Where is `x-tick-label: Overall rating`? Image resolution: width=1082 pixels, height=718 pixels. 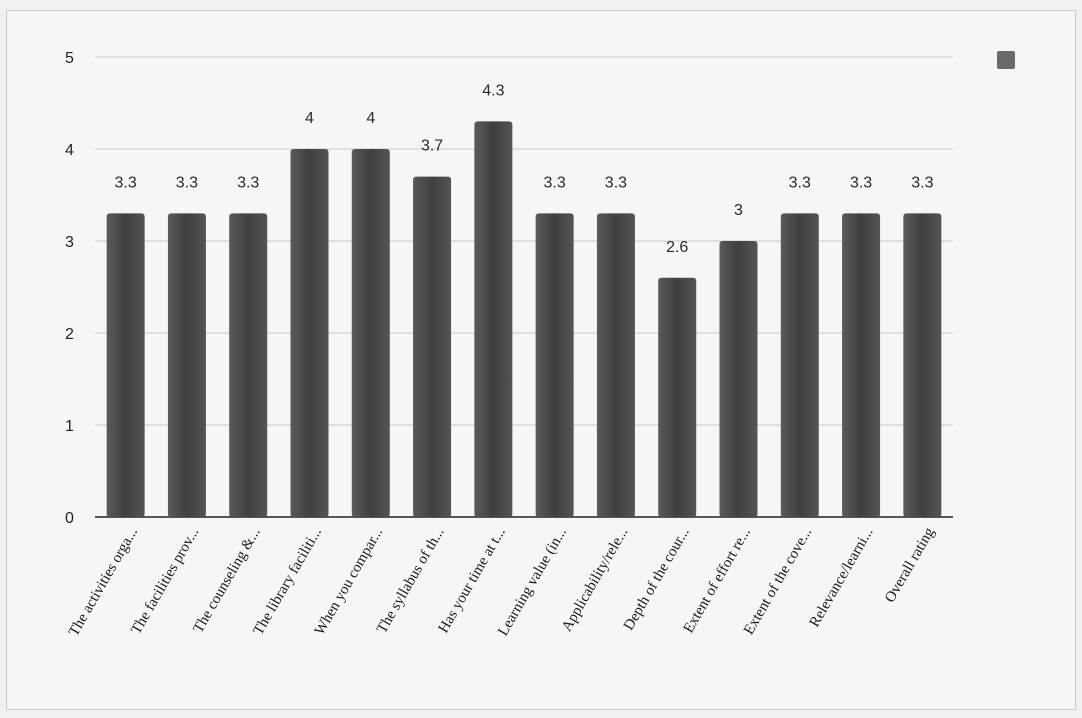 x-tick-label: Overall rating is located at coordinates (910, 565).